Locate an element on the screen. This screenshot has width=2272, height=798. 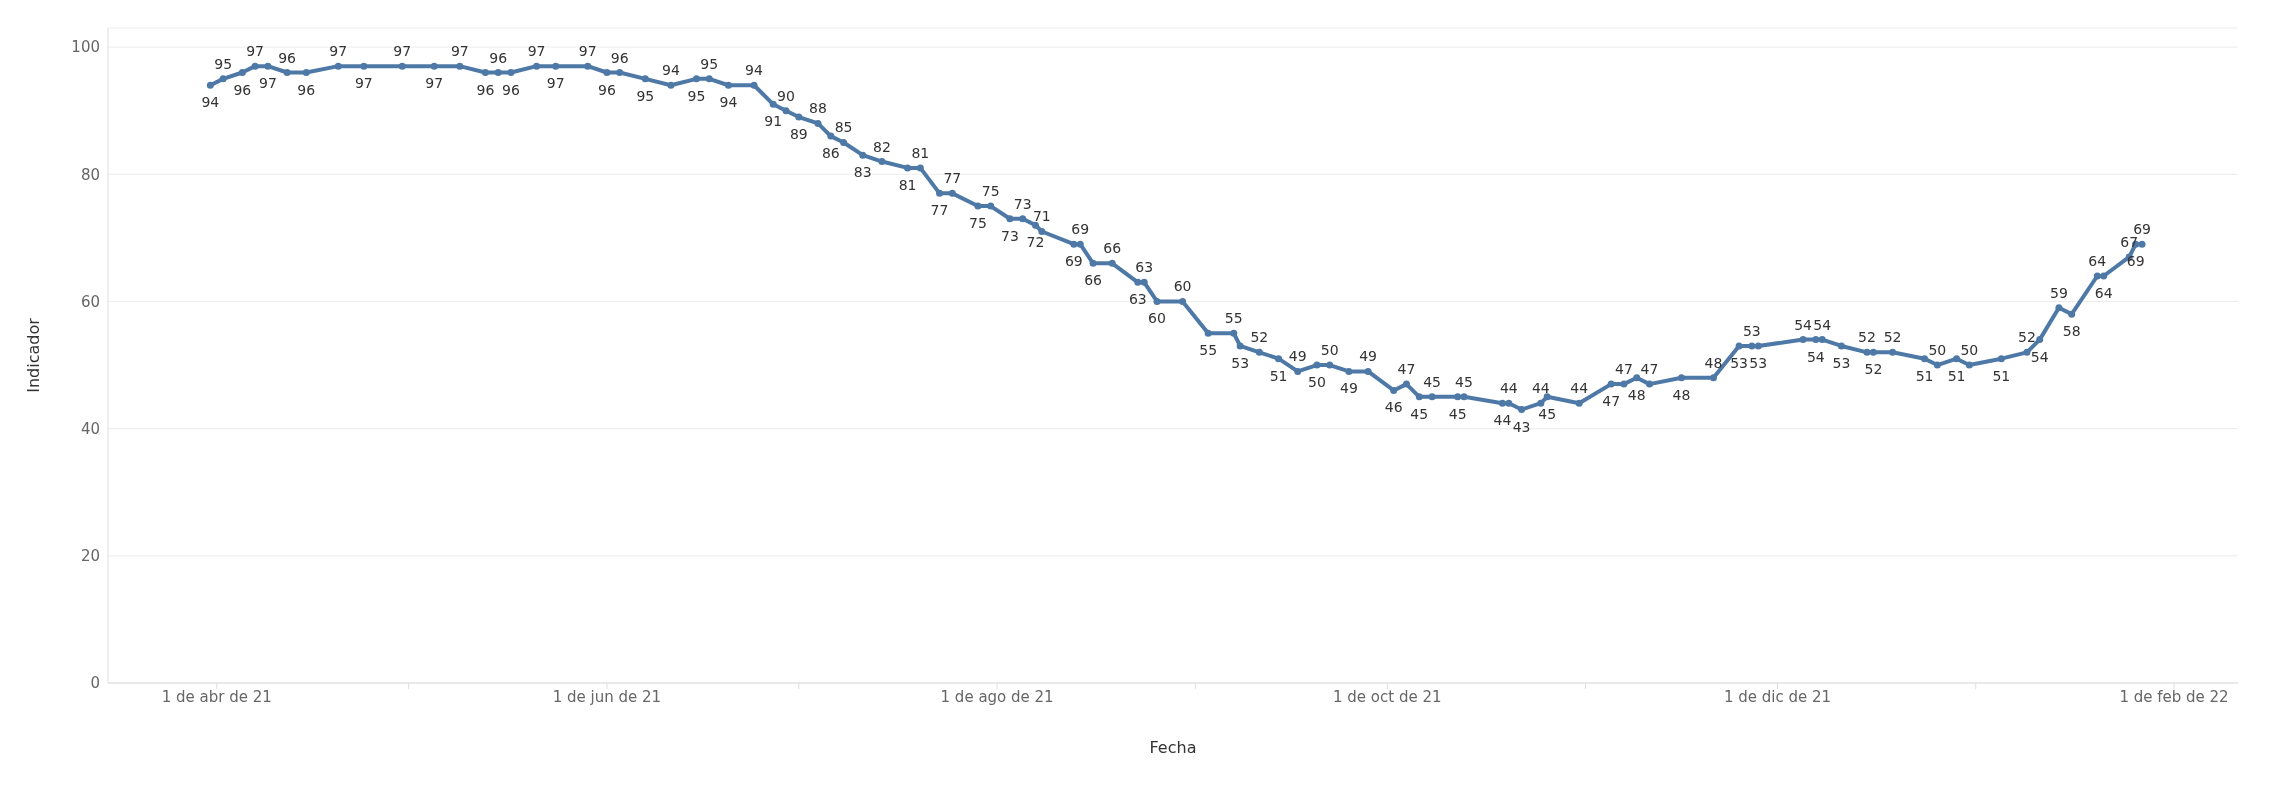
data-label: 91 is located at coordinates (773, 121).